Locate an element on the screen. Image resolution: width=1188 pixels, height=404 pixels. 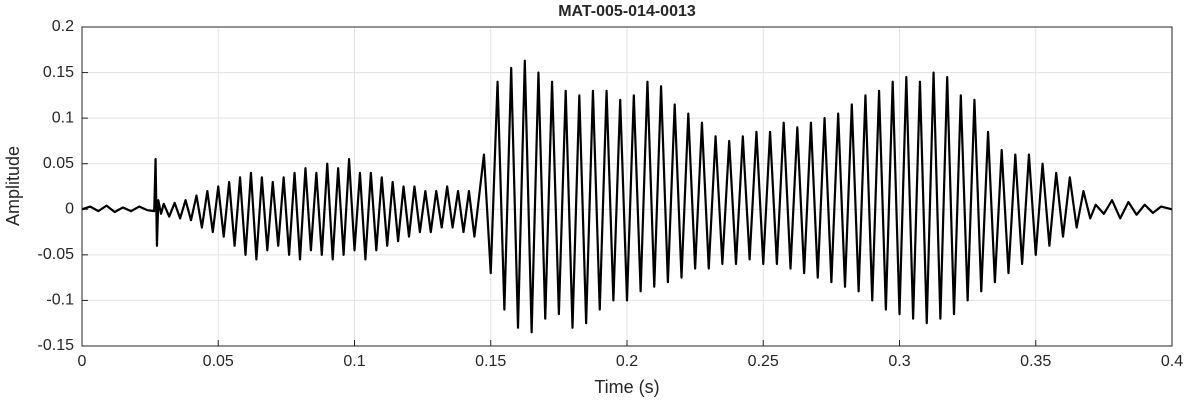
y-tick-label: 0.15 is located at coordinates (58, 72).